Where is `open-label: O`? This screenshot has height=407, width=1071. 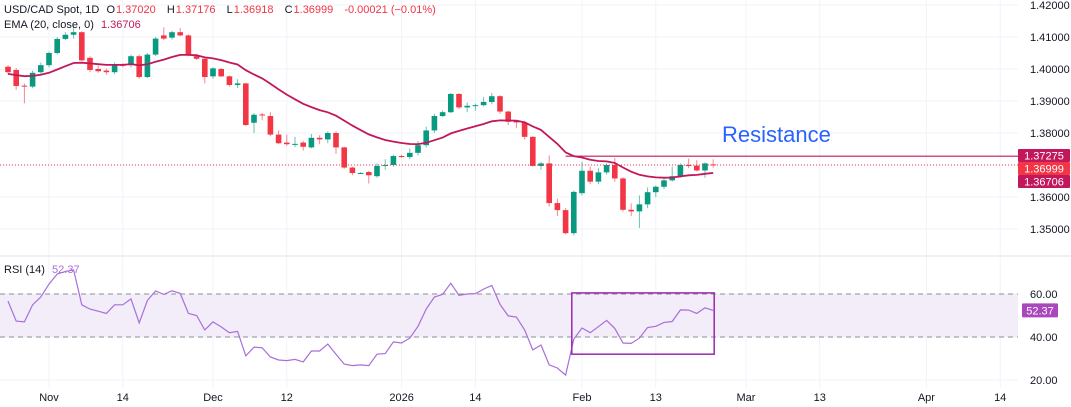
open-label: O is located at coordinates (110, 10).